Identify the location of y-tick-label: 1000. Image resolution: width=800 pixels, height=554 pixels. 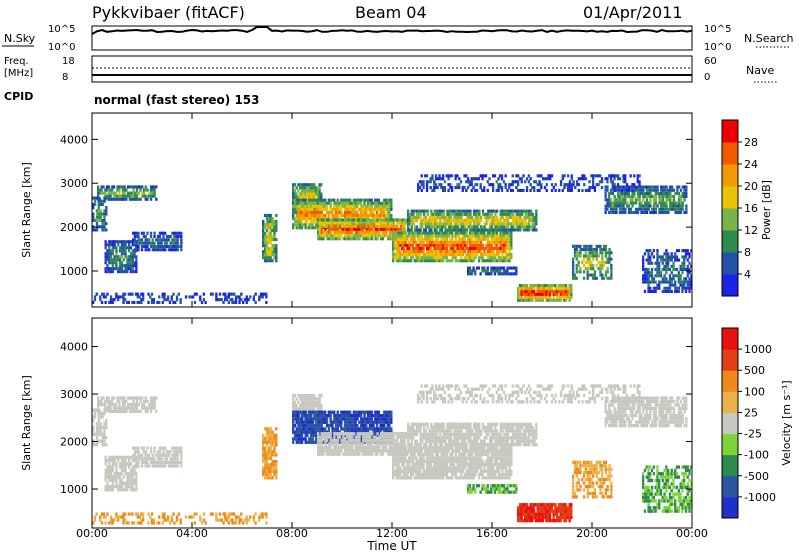
(74, 271).